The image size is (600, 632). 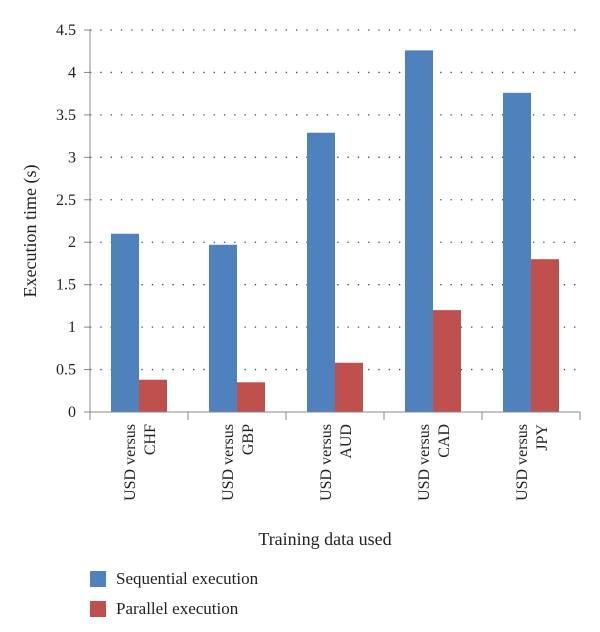 I want to click on x-category-label: USD versus CAD, so click(x=434, y=462).